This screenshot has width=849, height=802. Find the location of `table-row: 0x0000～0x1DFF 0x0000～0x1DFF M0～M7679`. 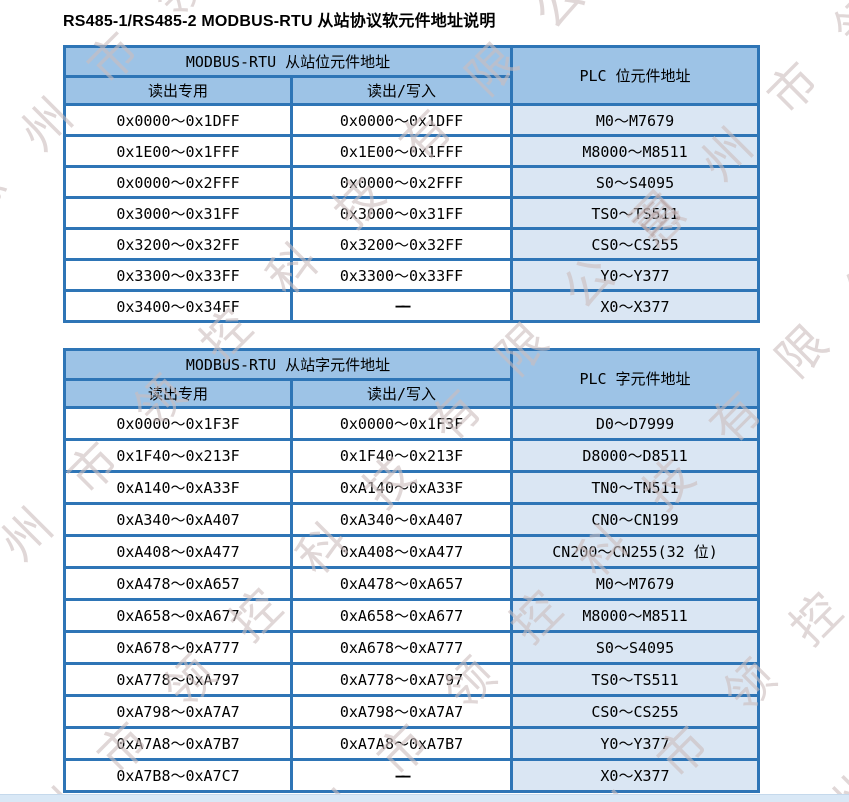

table-row: 0x0000～0x1DFF 0x0000～0x1DFF M0～M7679 is located at coordinates (411, 120).